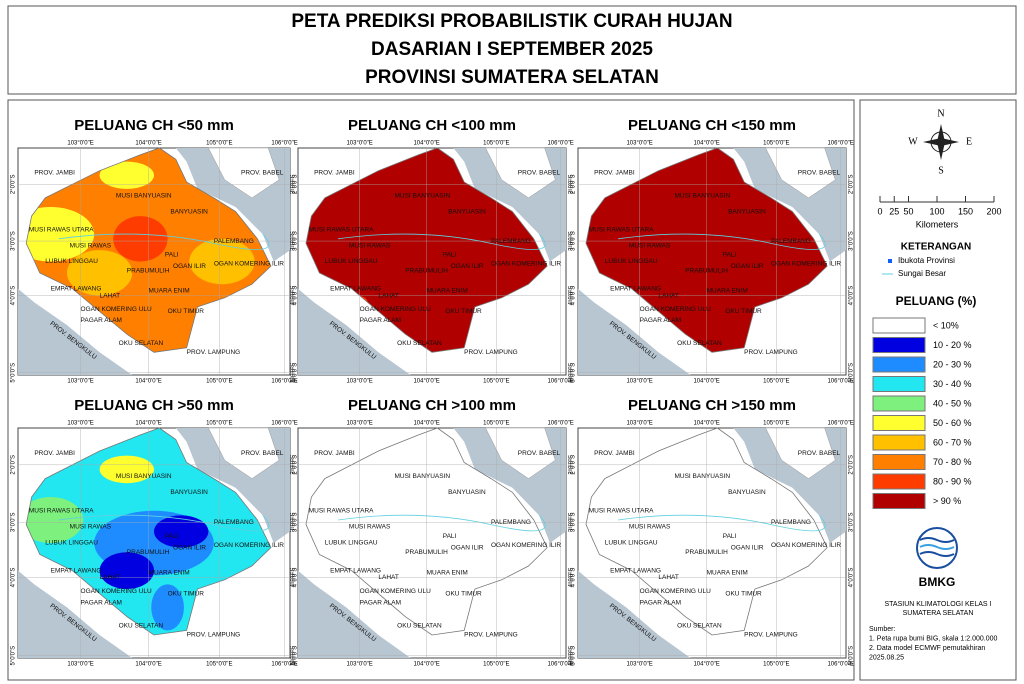 This screenshot has width=1024, height=684. I want to click on compass, so click(941, 142).